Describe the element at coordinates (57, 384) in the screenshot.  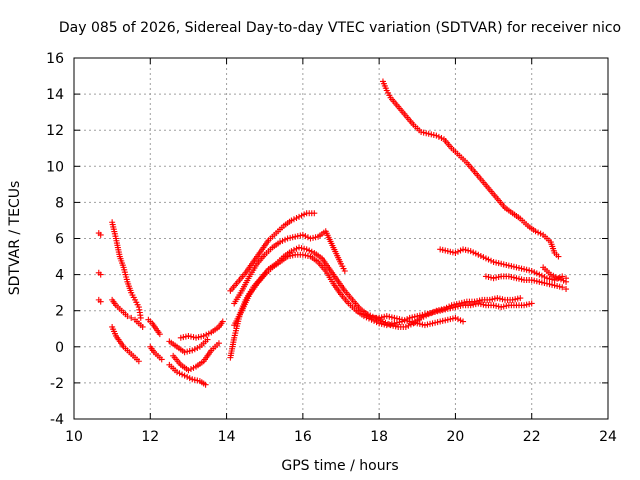
I see `y-tick-label: -2` at that location.